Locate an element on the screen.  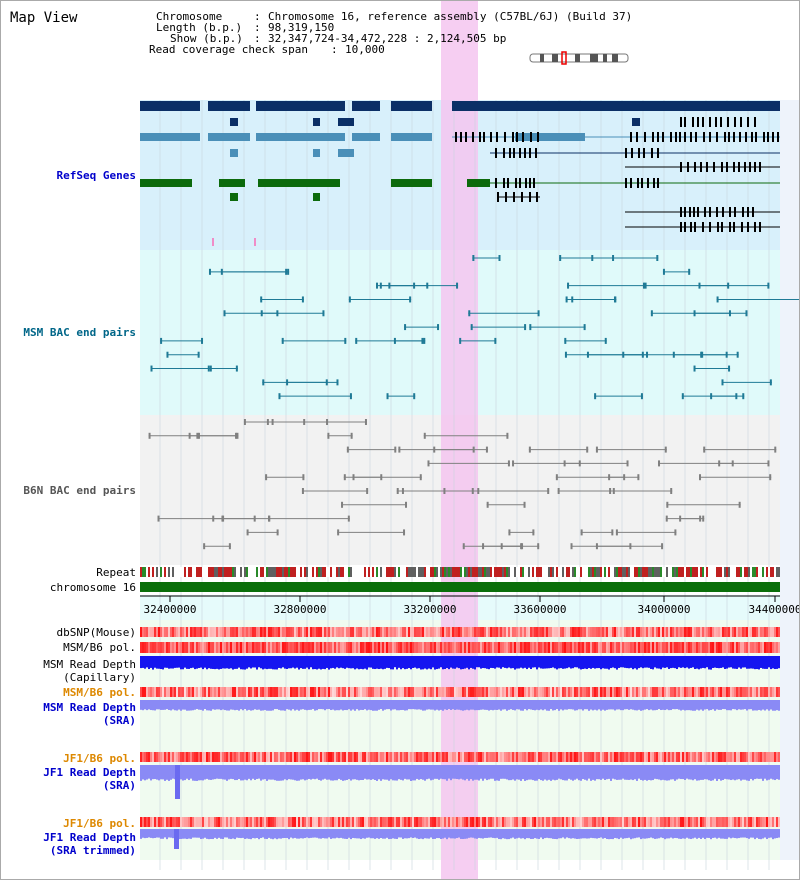
track-label-msm-b6-pol: MSM/B6 pol. is located at coordinates (99, 647).